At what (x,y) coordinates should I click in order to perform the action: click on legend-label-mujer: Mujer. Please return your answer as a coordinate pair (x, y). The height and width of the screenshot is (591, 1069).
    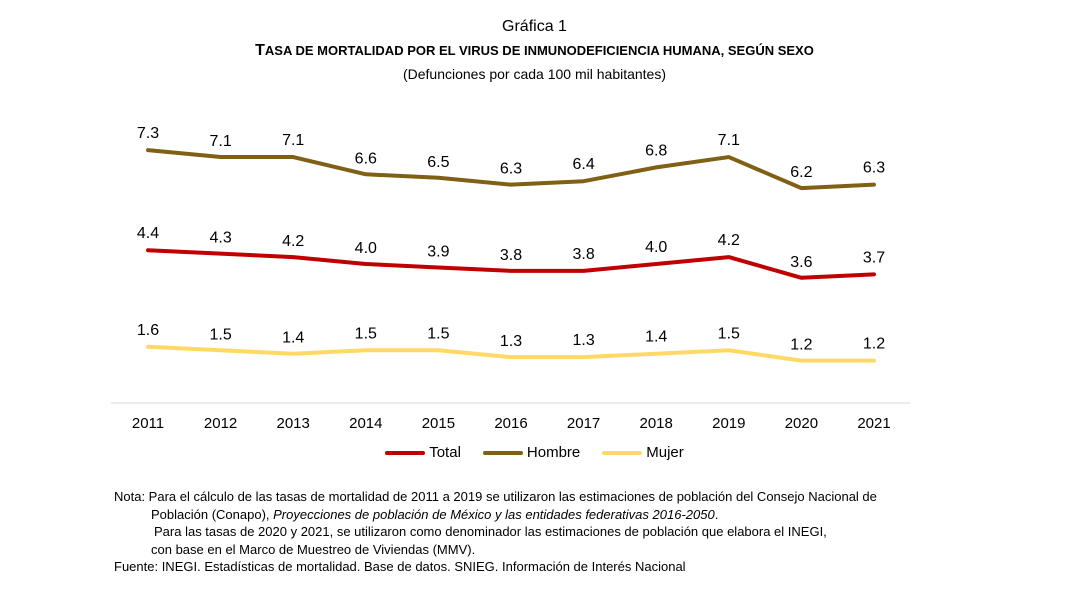
    Looking at the image, I should click on (665, 452).